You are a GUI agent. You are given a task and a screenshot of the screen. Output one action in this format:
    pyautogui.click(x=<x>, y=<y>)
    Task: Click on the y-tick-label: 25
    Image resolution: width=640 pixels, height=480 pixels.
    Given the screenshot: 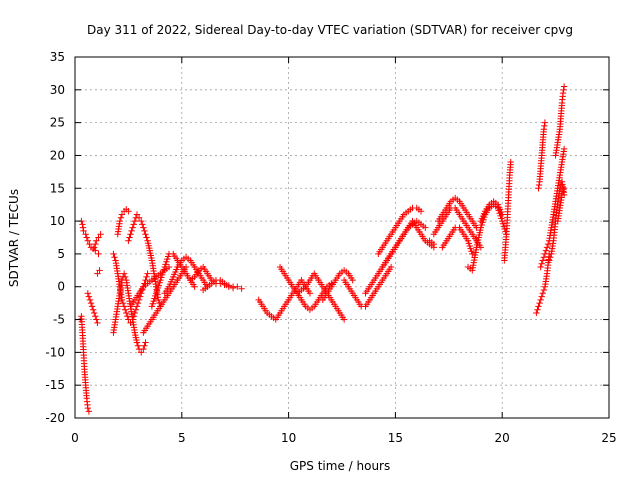 What is the action you would take?
    pyautogui.click(x=57, y=123)
    